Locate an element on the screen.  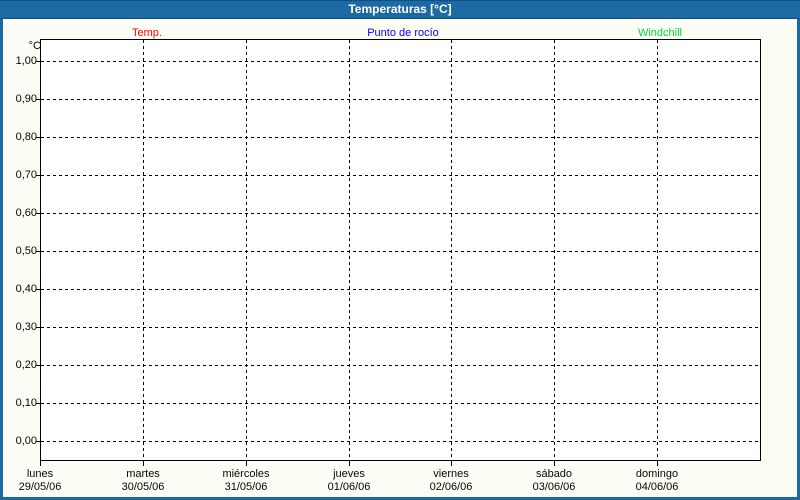
x-label-day: lunes is located at coordinates (40, 474).